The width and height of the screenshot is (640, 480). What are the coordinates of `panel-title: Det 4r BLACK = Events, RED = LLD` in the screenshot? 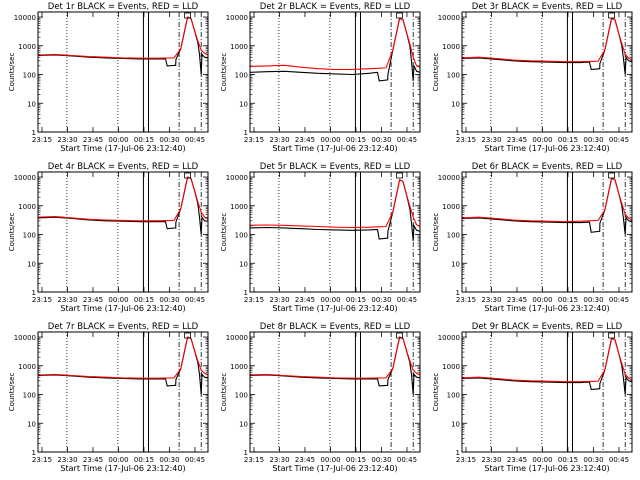 It's located at (123, 167).